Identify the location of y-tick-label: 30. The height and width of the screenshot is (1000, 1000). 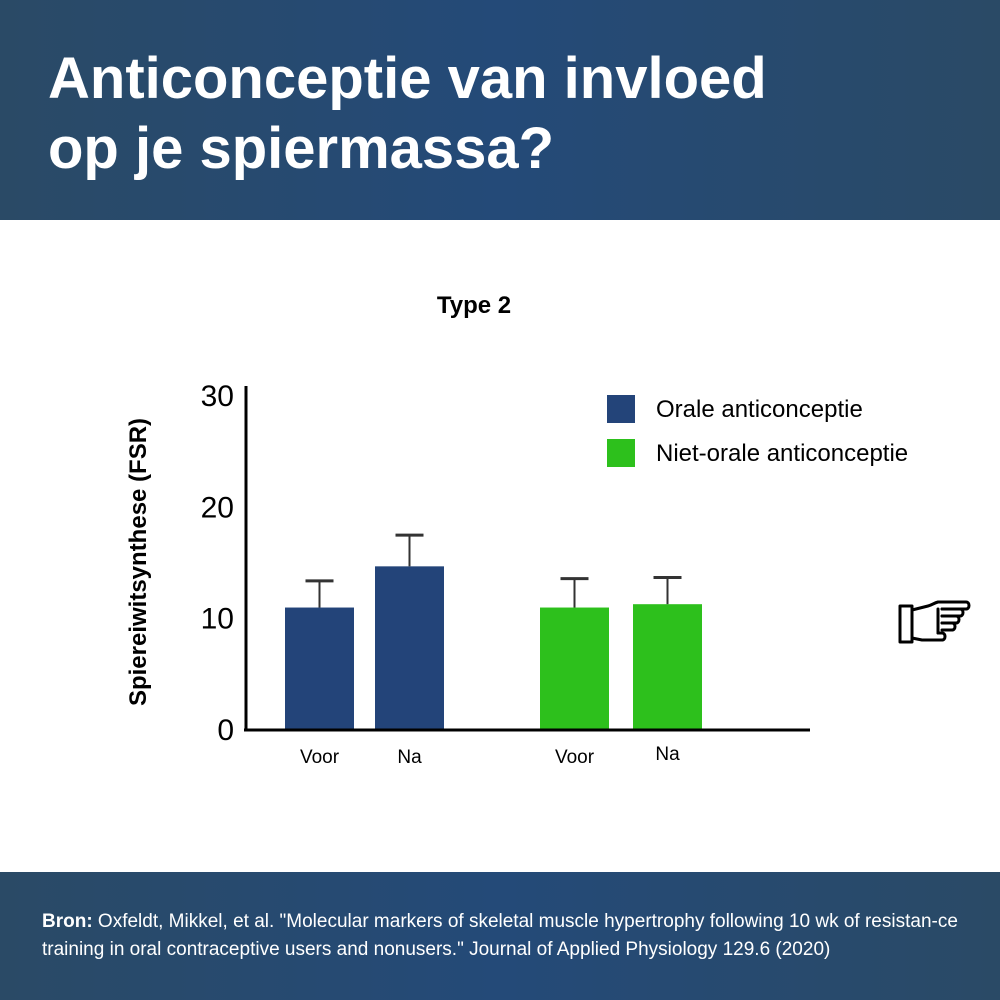
(217, 396).